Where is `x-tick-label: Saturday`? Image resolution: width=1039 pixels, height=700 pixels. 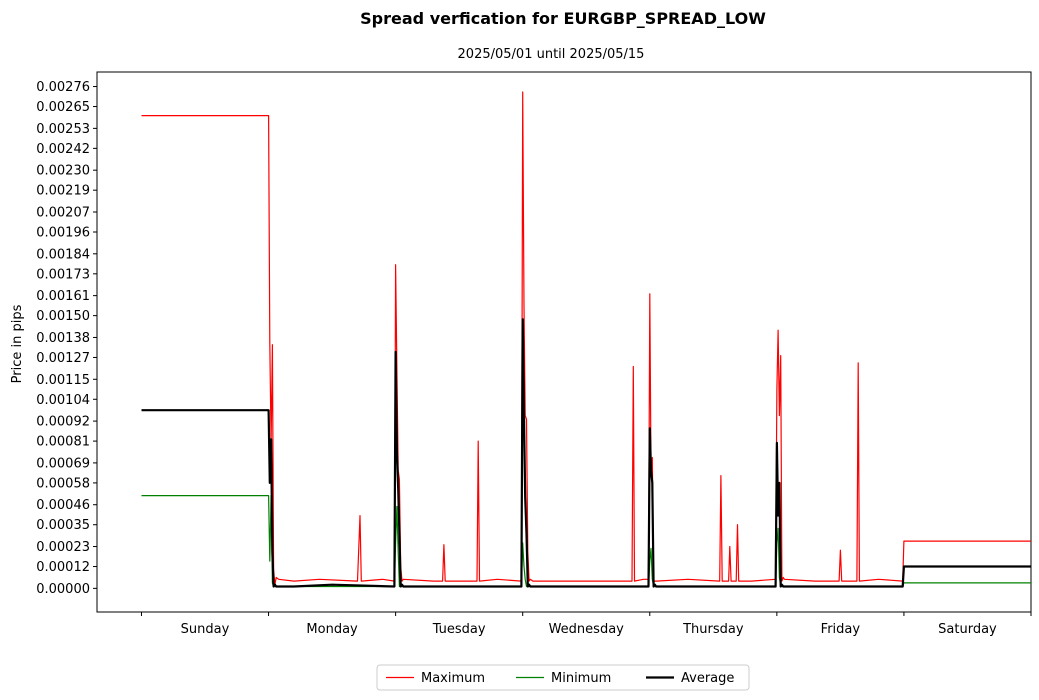
x-tick-label: Saturday is located at coordinates (967, 629).